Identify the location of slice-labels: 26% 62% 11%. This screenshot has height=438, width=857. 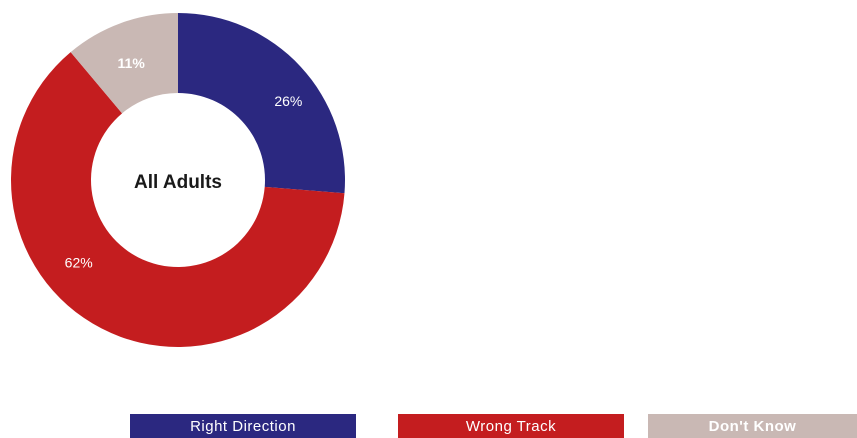
(184, 163).